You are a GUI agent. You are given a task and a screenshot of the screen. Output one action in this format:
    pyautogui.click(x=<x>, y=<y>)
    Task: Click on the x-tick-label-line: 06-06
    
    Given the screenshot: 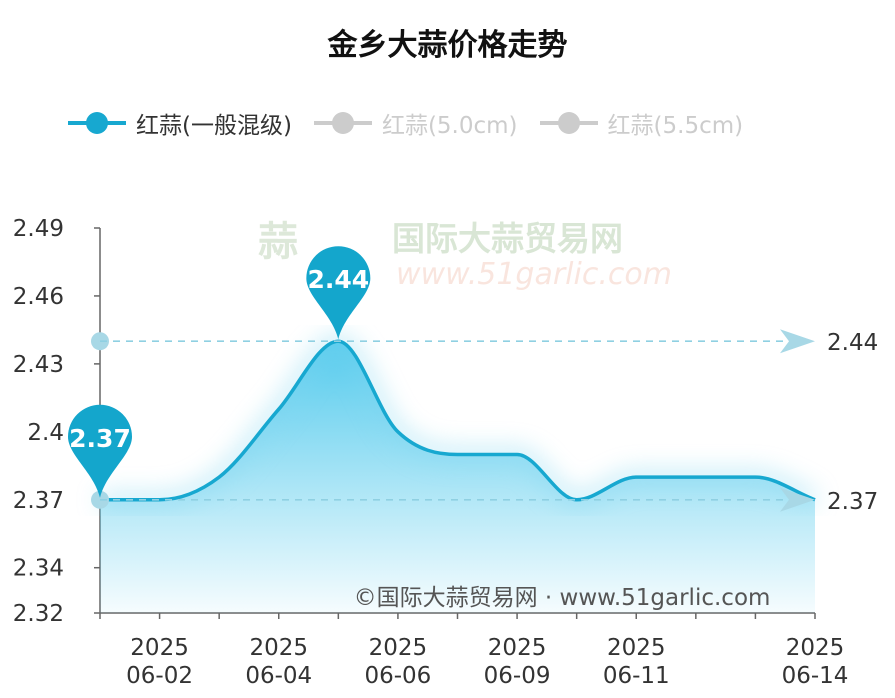 What is the action you would take?
    pyautogui.click(x=397, y=676)
    